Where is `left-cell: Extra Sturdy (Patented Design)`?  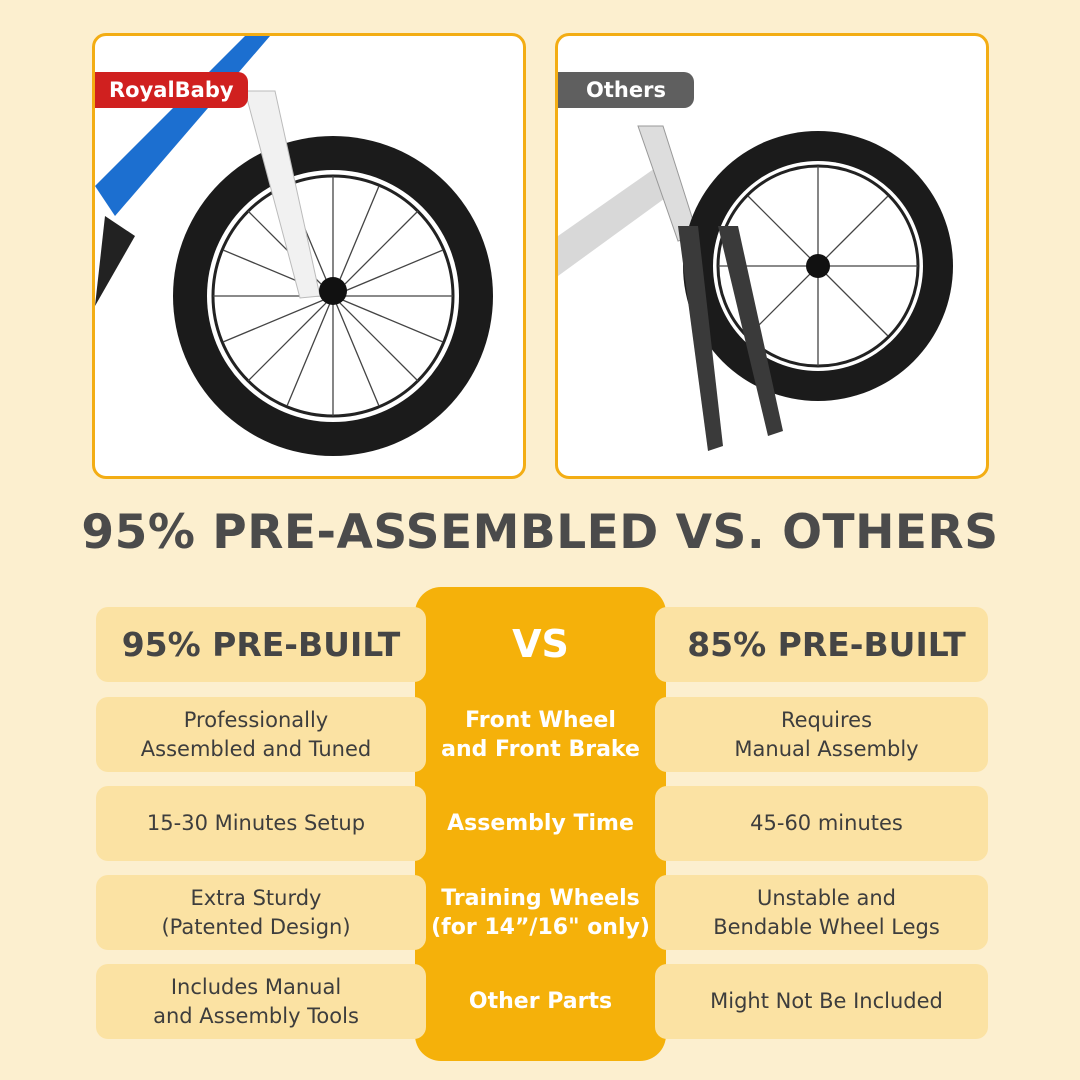
left-cell: Extra Sturdy (Patented Design) is located at coordinates (261, 912).